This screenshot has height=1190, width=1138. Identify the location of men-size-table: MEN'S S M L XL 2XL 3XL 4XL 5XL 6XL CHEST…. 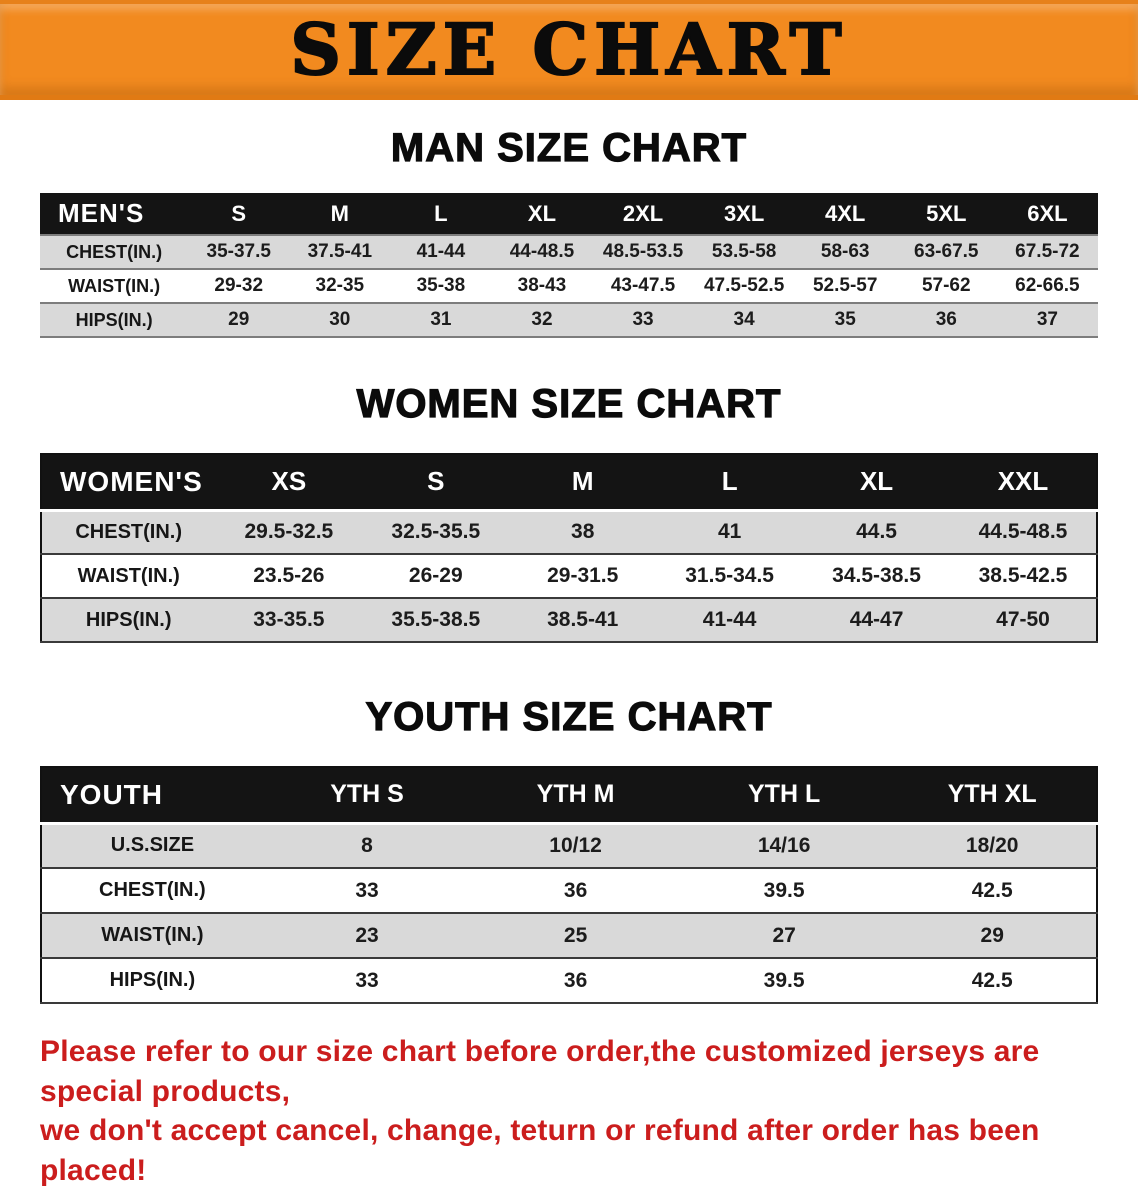
(569, 265).